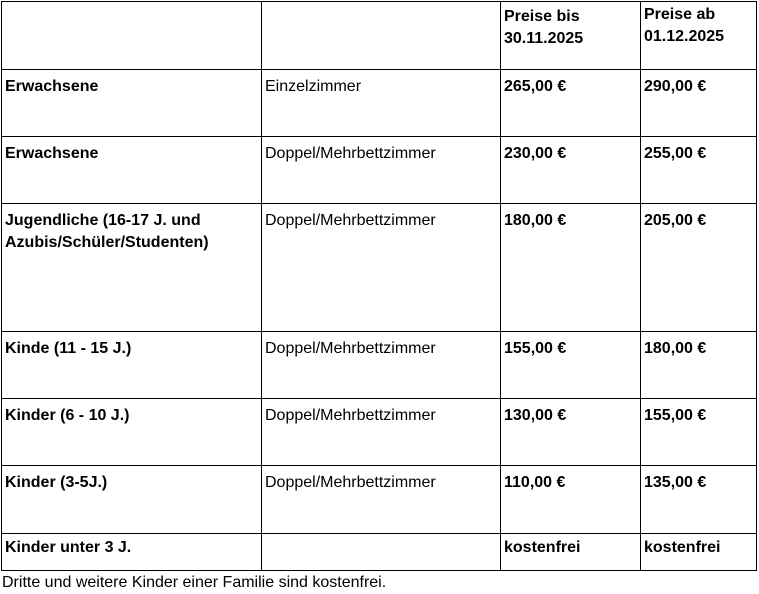 The image size is (759, 594). I want to click on price-until-cell: 230,00 €, so click(570, 170).